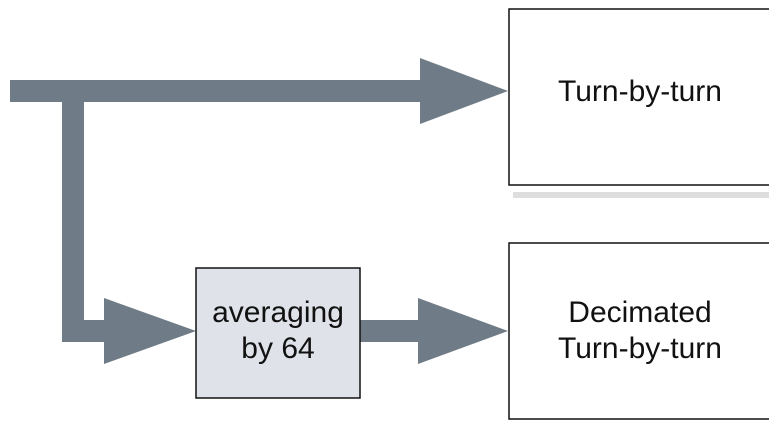  Describe the element at coordinates (640, 91) in the screenshot. I see `node-label: Turn-by-turn` at that location.